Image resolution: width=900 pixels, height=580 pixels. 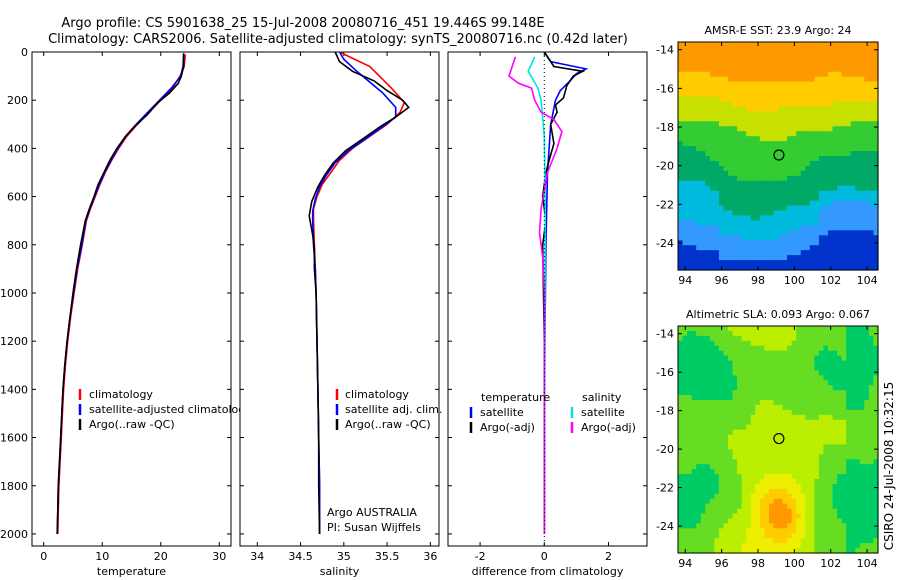 What do you see at coordinates (170, 409) in the screenshot?
I see `legend-label: satellite-adjusted climatology` at bounding box center [170, 409].